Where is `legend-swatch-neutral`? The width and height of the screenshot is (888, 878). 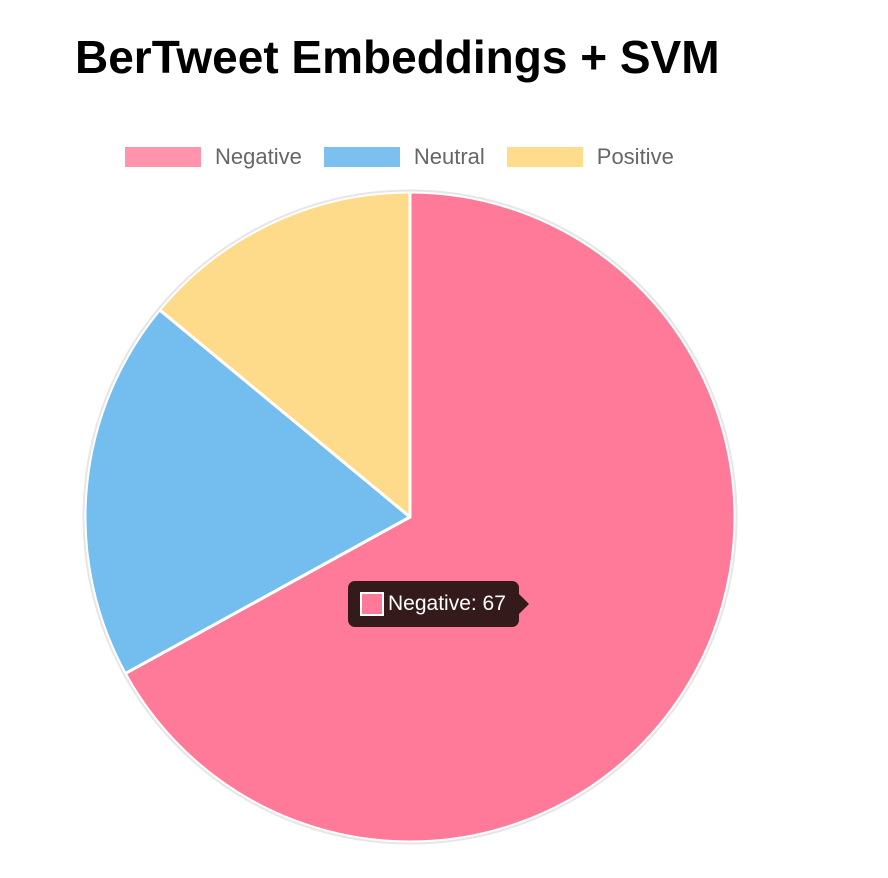 legend-swatch-neutral is located at coordinates (361, 157).